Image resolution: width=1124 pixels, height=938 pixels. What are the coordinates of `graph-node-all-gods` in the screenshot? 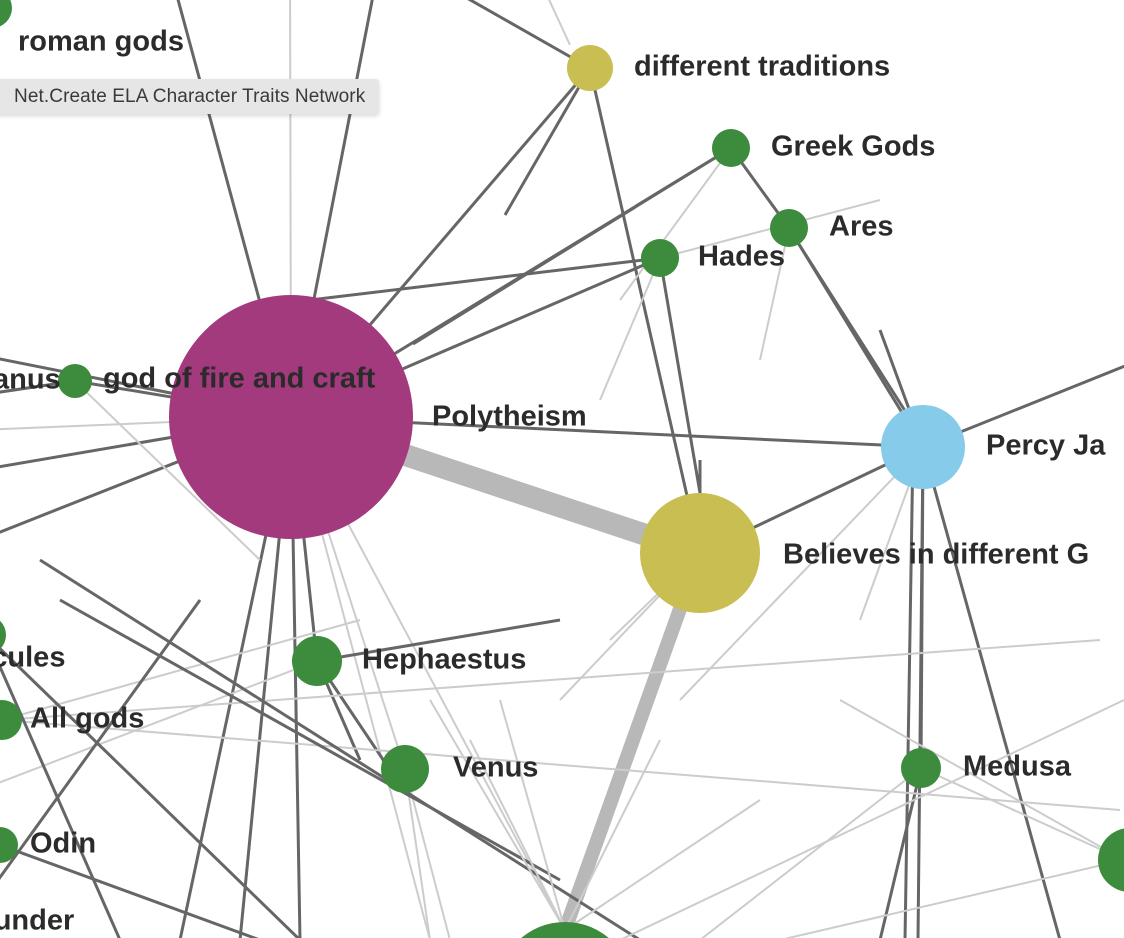 It's located at (11, 720).